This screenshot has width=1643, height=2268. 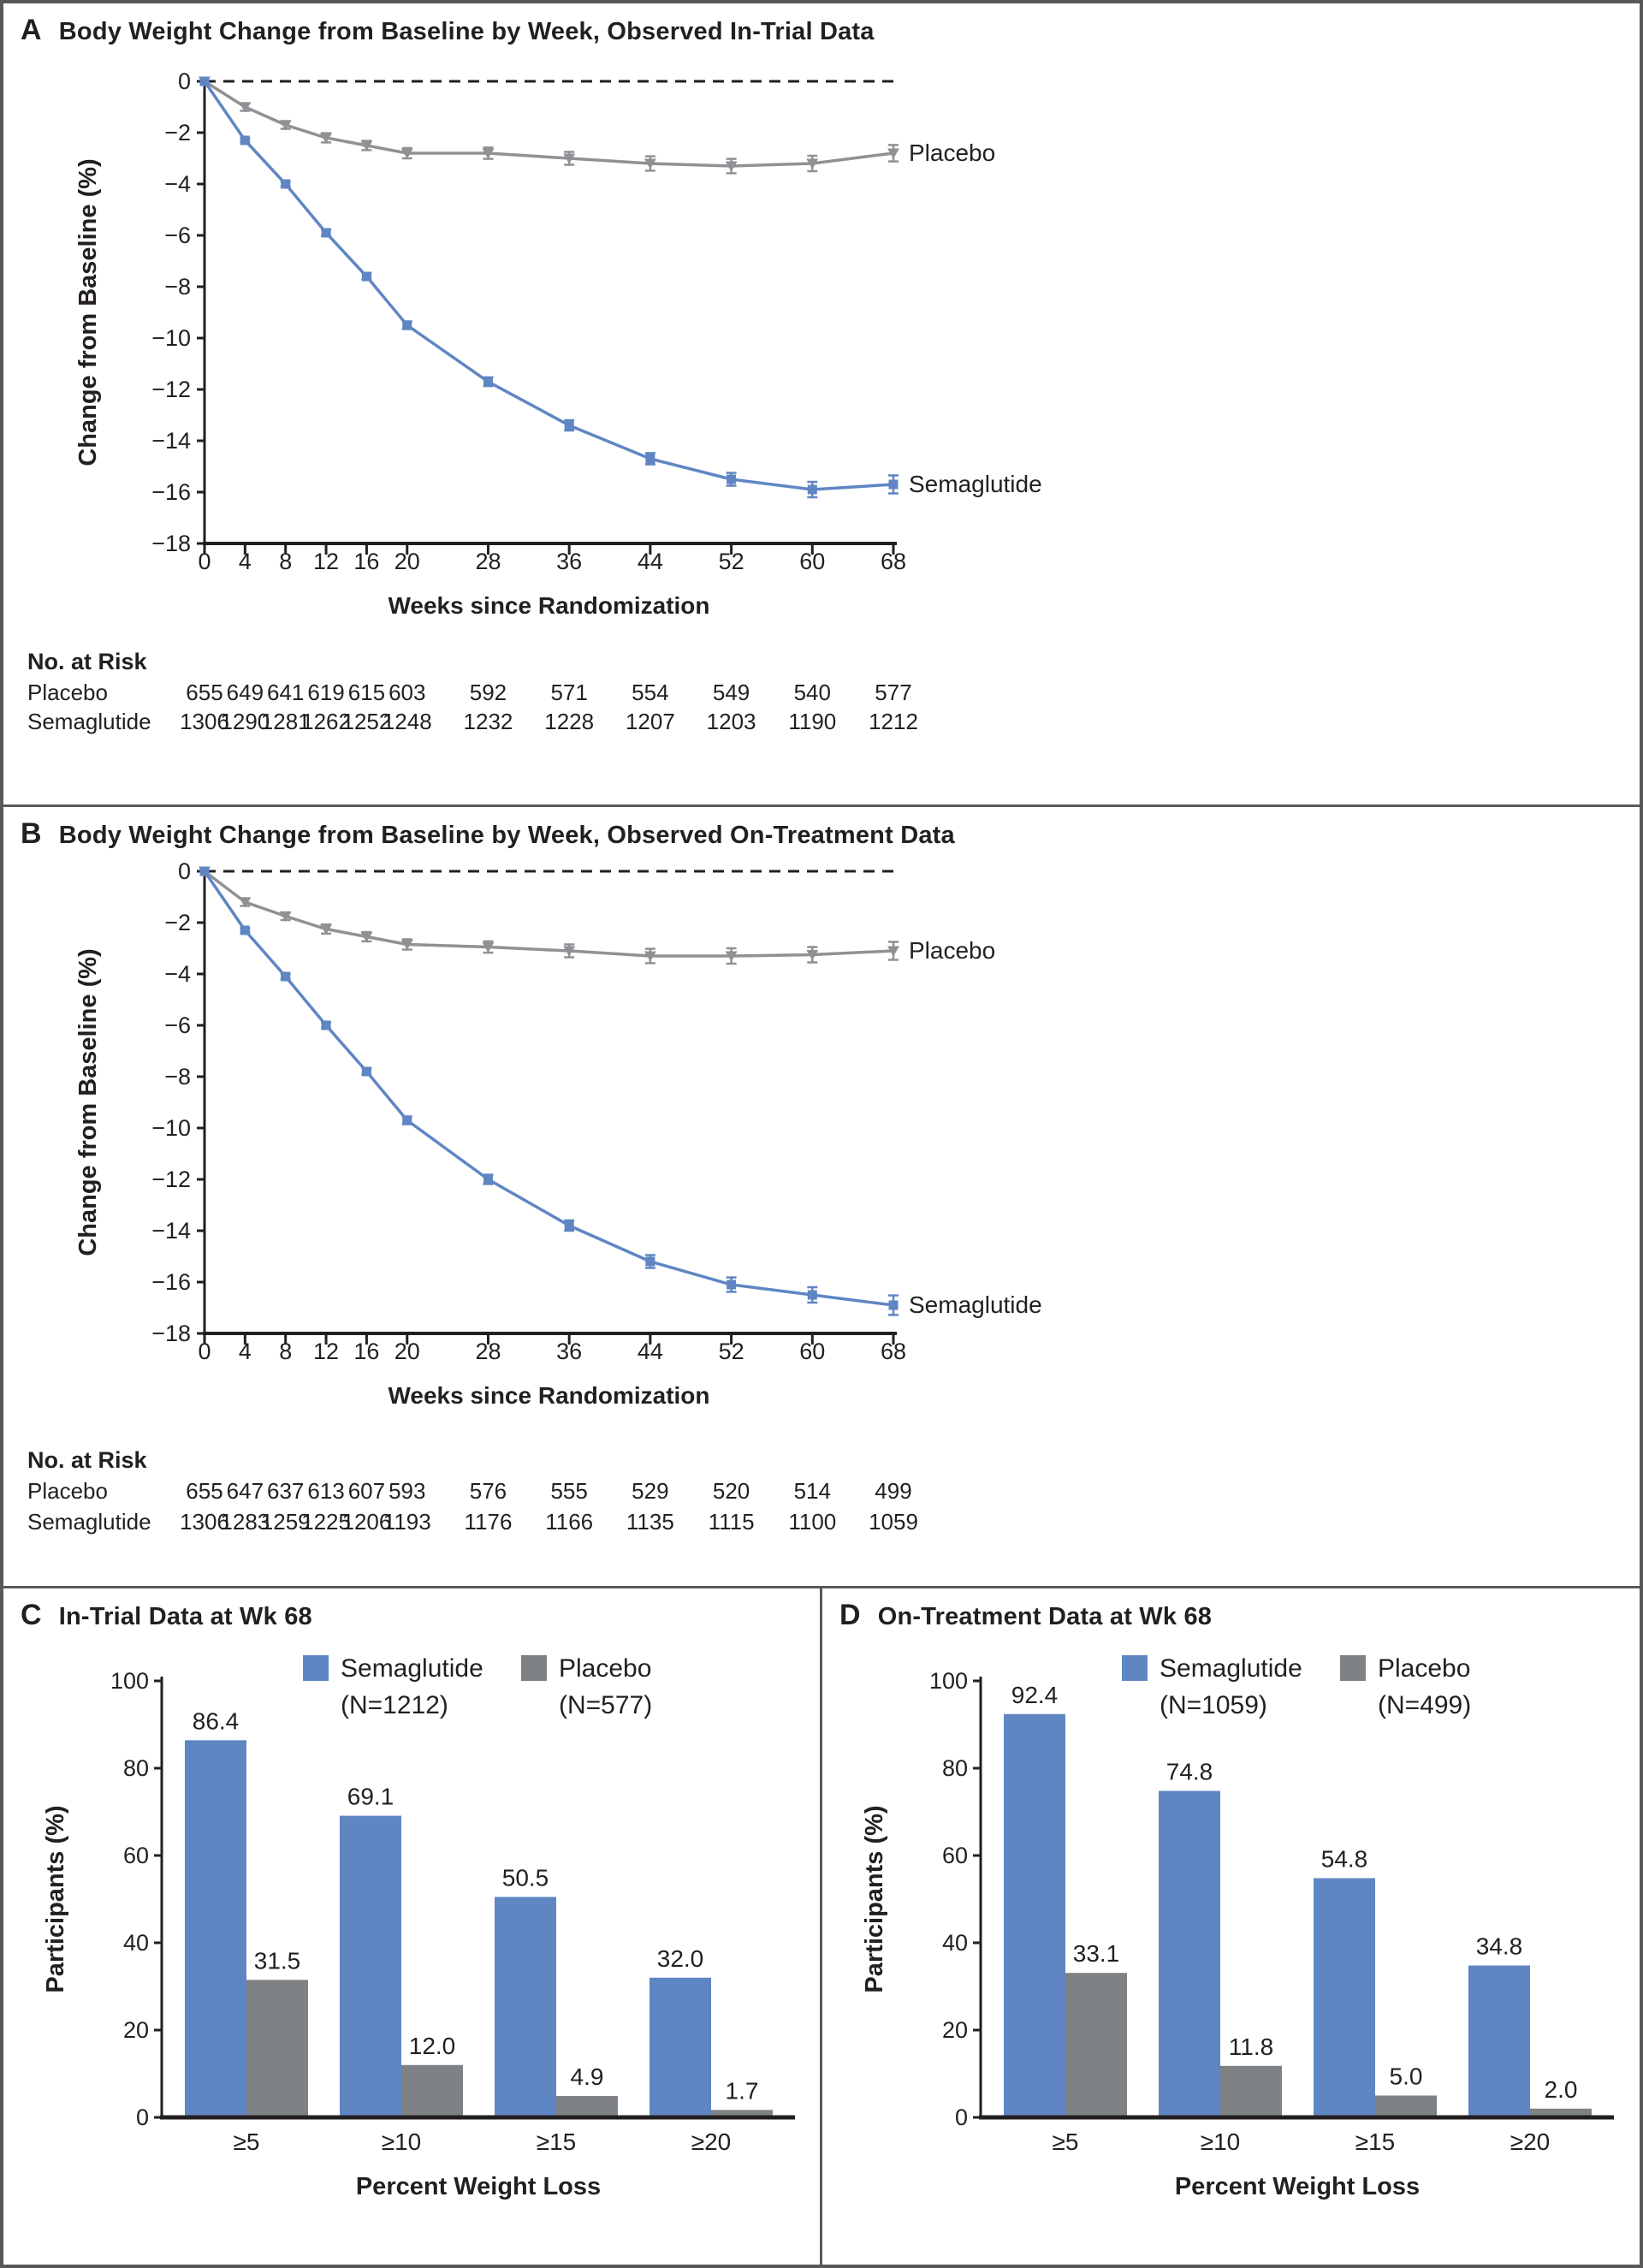 I want to click on y-tick-label: 60, so click(x=136, y=1856).